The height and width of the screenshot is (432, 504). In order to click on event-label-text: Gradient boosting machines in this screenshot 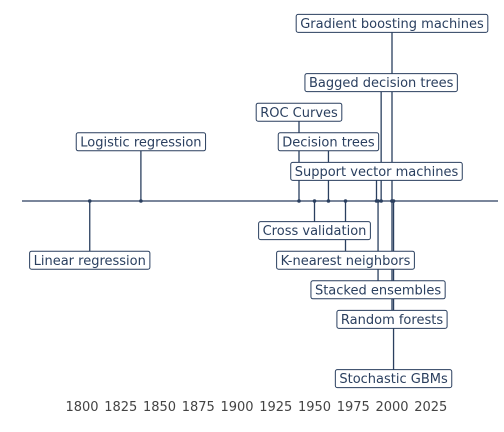, I will do `click(392, 24)`.